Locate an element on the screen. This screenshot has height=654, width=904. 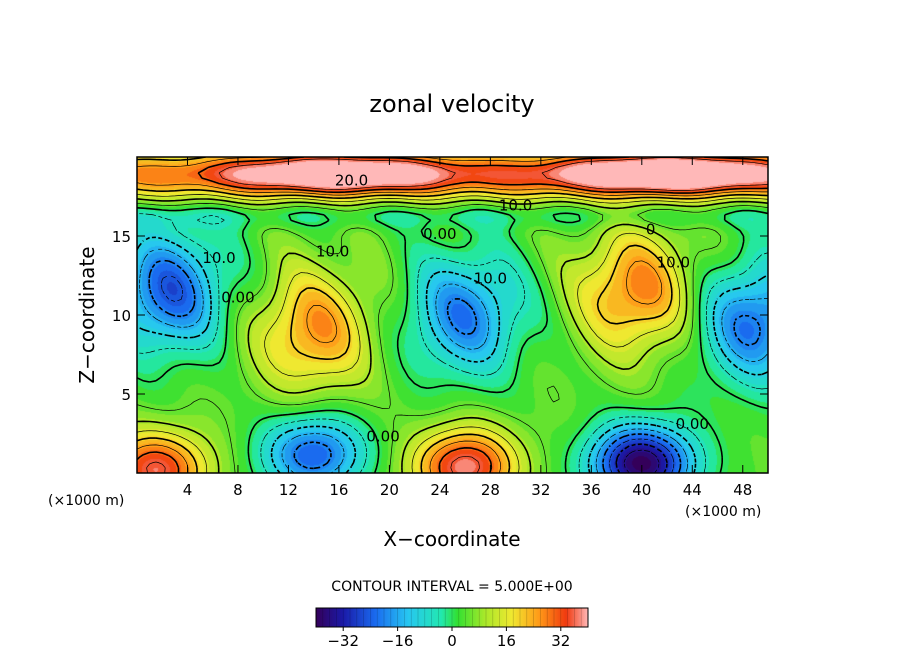
contour-label: 20.0 is located at coordinates (351, 180).